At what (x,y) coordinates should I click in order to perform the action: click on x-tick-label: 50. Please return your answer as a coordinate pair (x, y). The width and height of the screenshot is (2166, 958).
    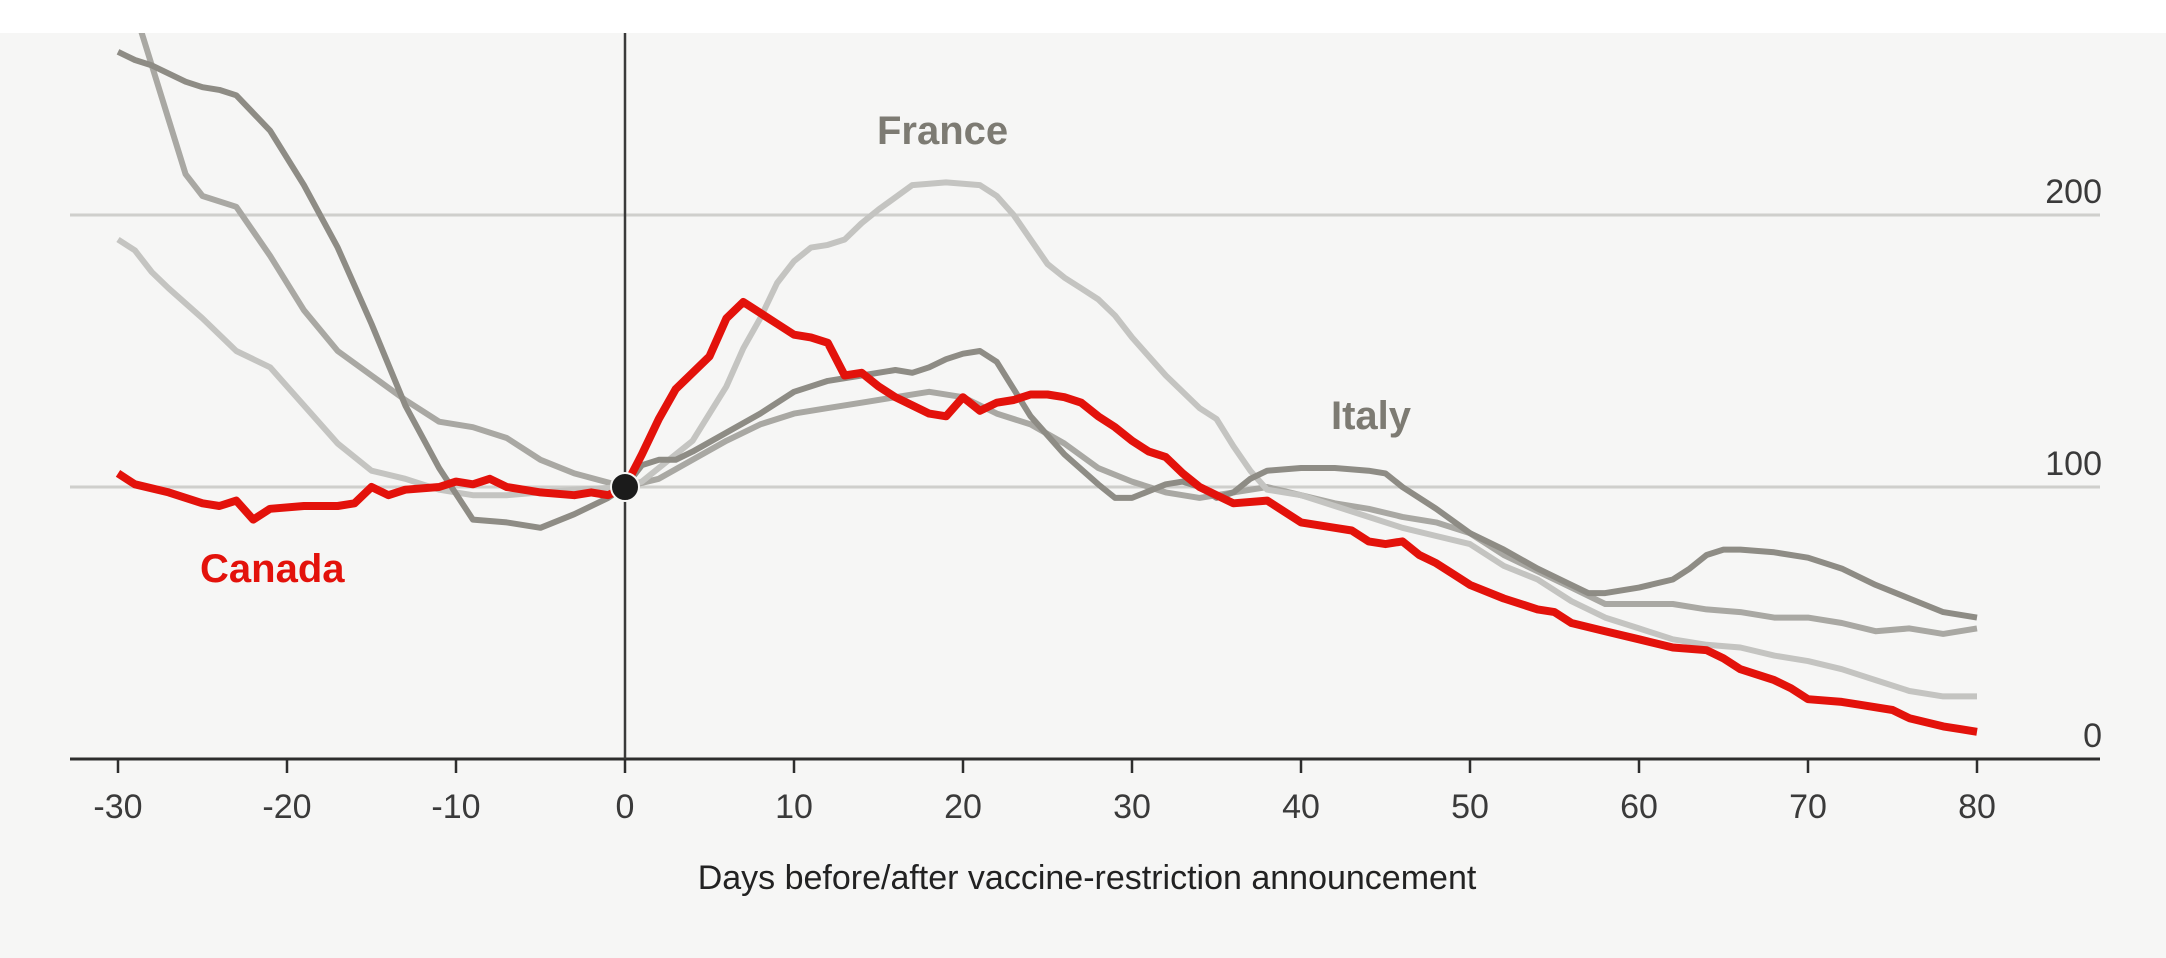
    Looking at the image, I should click on (1470, 807).